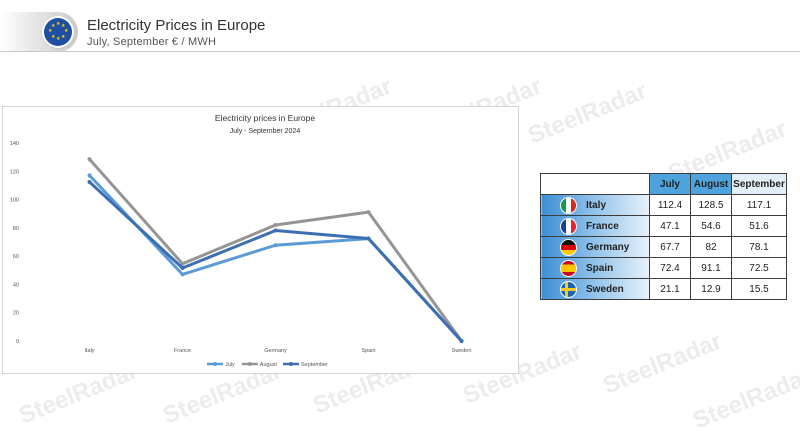  Describe the element at coordinates (568, 247) in the screenshot. I see `germany-flag-icon` at that location.